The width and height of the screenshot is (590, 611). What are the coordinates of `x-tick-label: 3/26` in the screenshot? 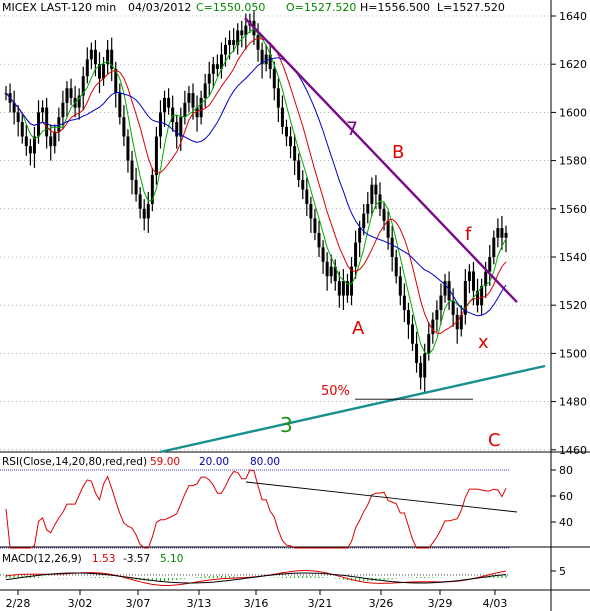 It's located at (381, 603).